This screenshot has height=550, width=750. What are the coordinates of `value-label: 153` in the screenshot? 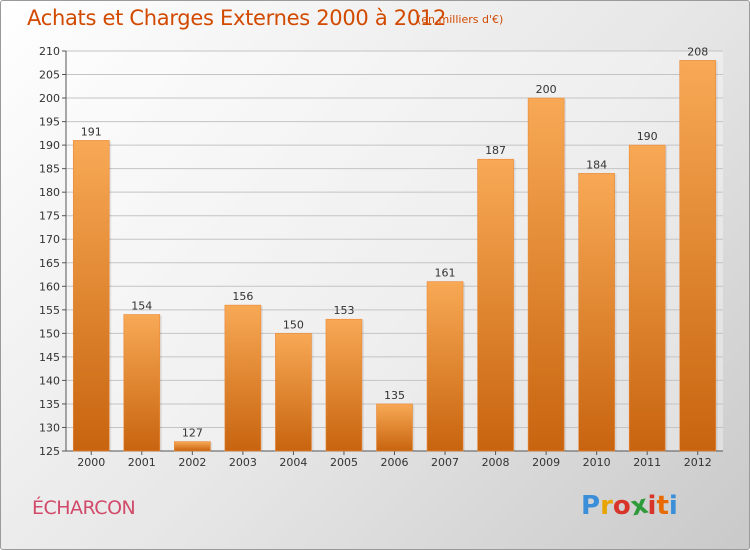 It's located at (343, 310).